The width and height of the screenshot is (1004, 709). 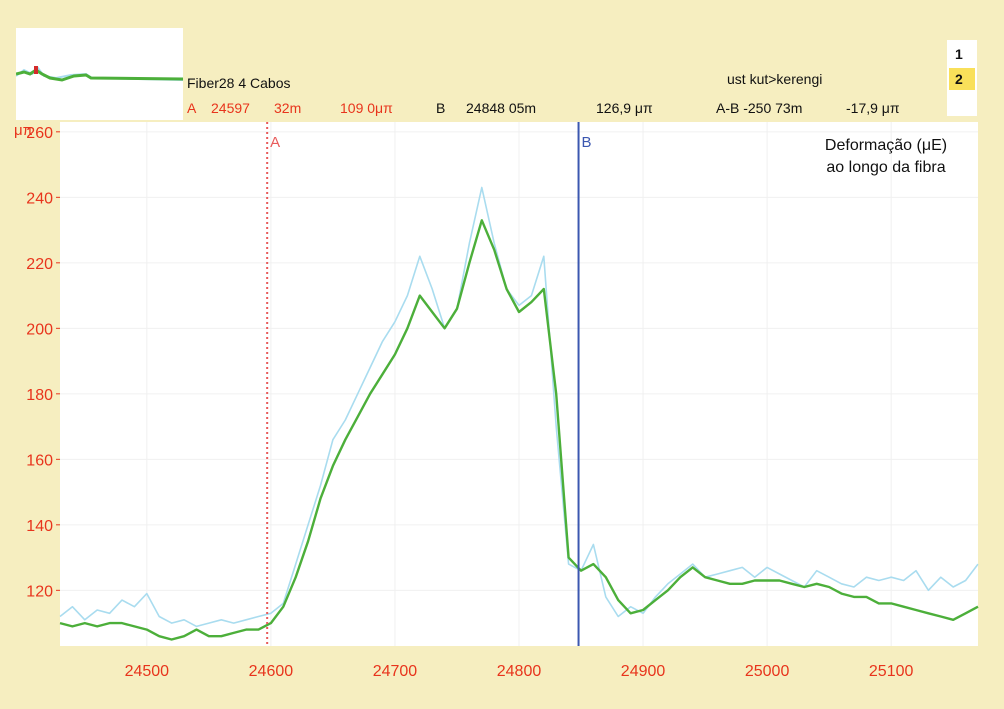 What do you see at coordinates (99, 74) in the screenshot?
I see `overview-thumbnail` at bounding box center [99, 74].